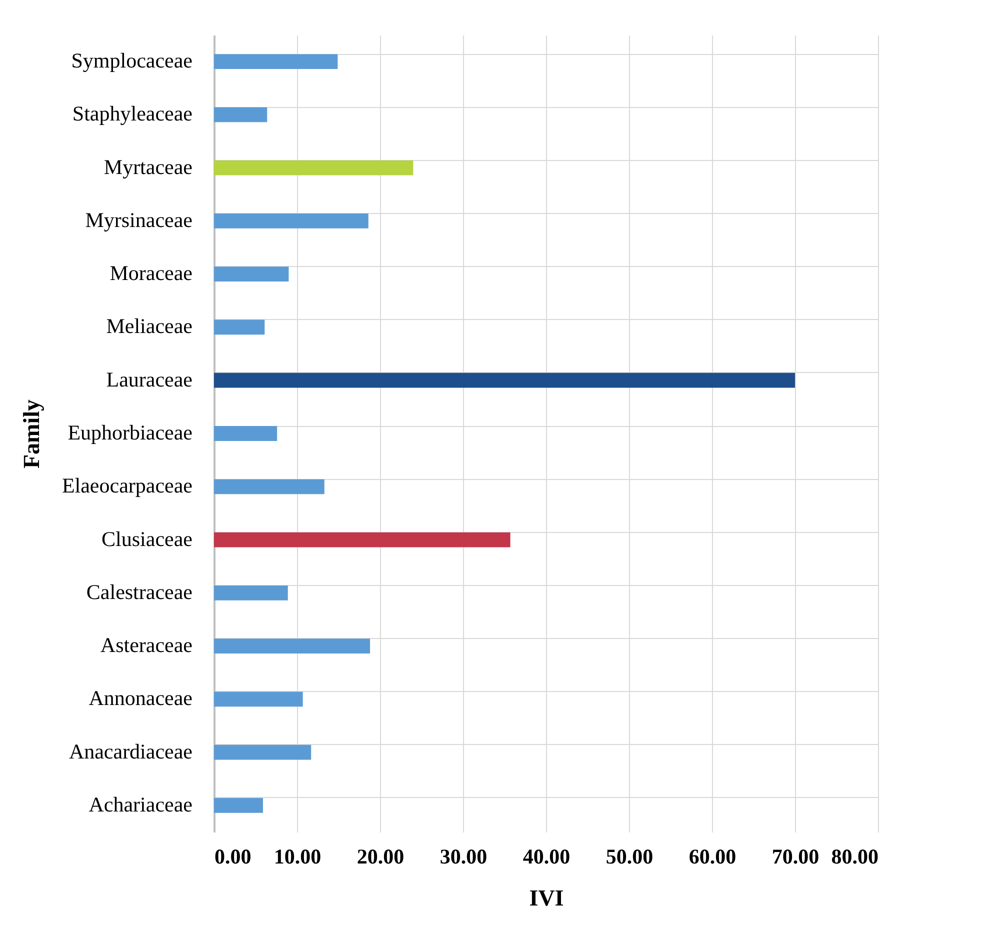  I want to click on y-tick-label: Calestraceae, so click(139, 592).